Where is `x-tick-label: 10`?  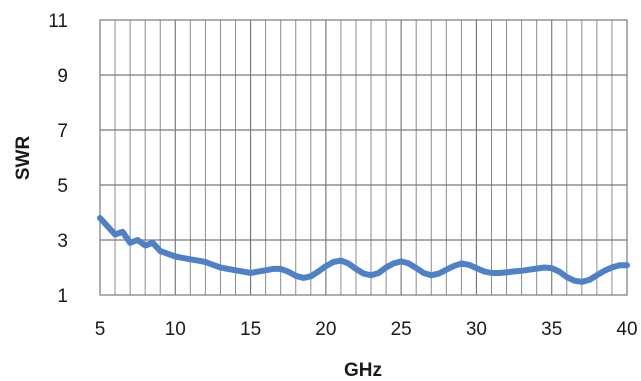 x-tick-label: 10 is located at coordinates (175, 329).